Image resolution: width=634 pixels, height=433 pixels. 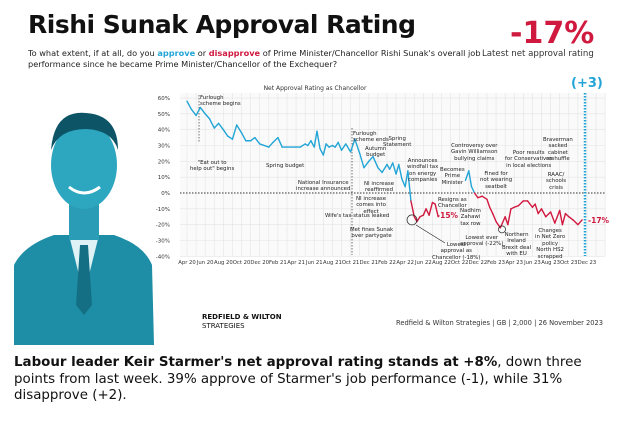 I want to click on annotation: Becomes Prime Minister, so click(x=452, y=176).